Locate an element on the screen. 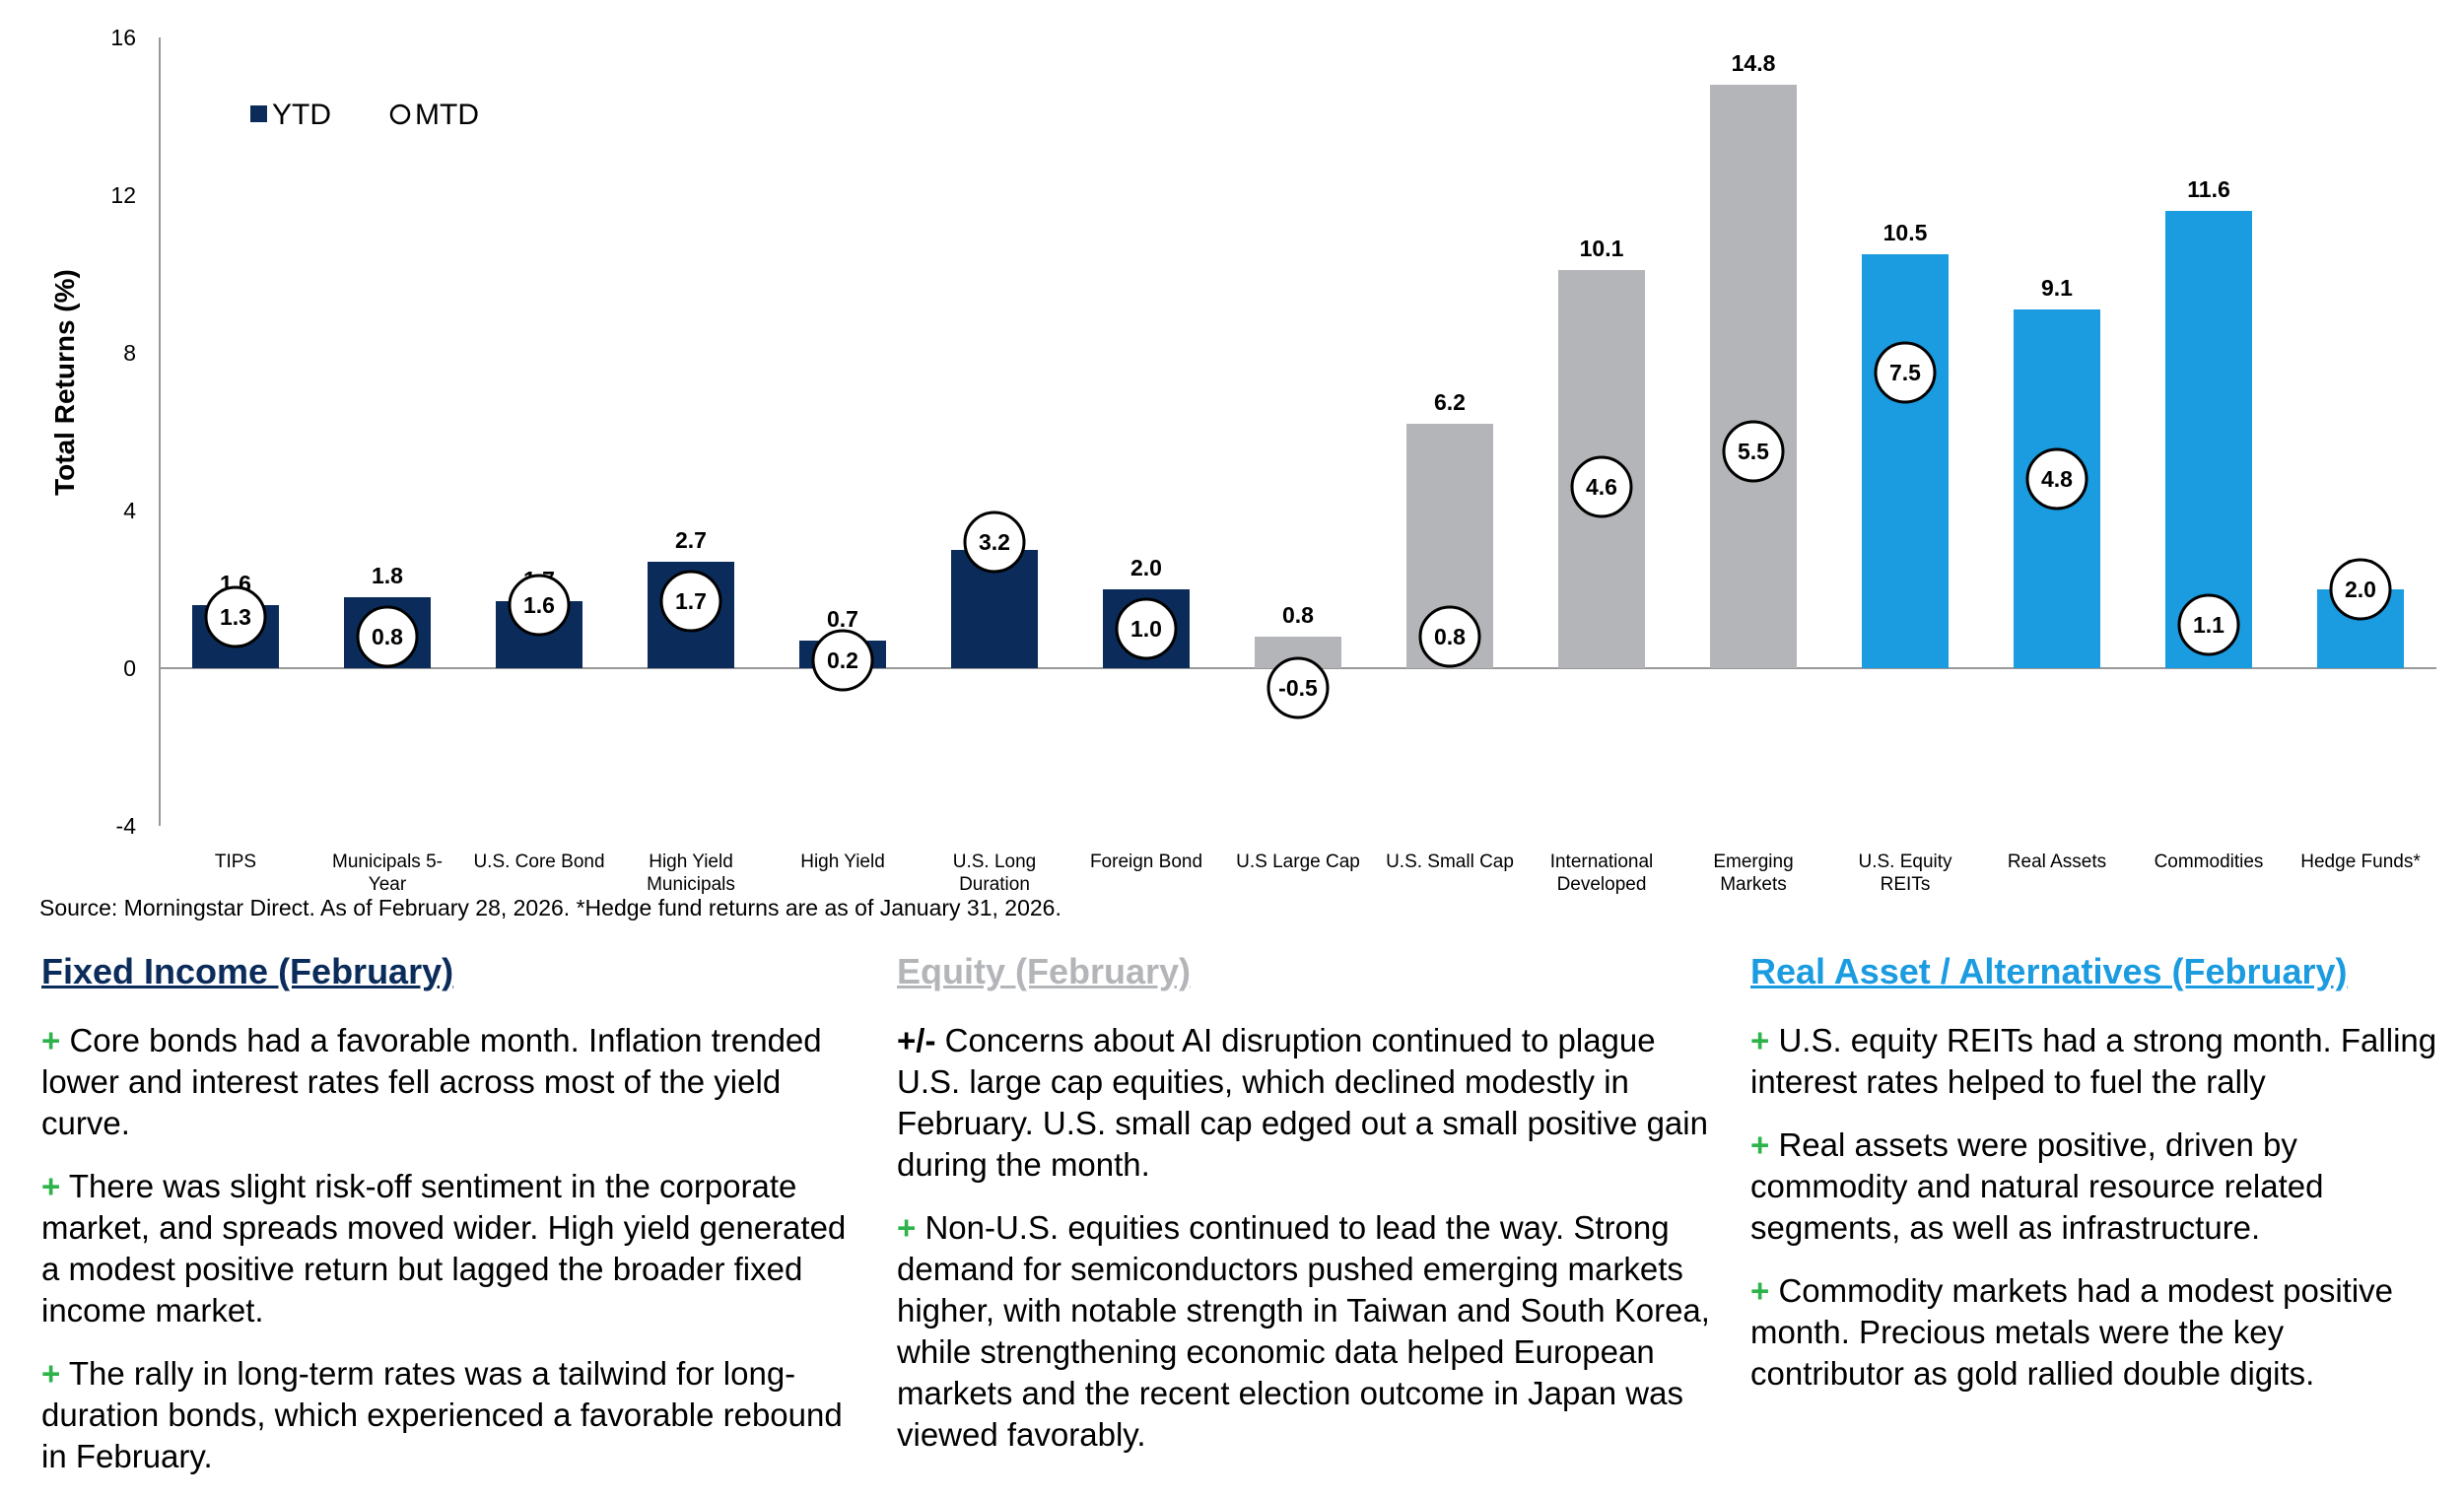 The image size is (2464, 1499). category-label: U.S Large Cap is located at coordinates (1298, 862).